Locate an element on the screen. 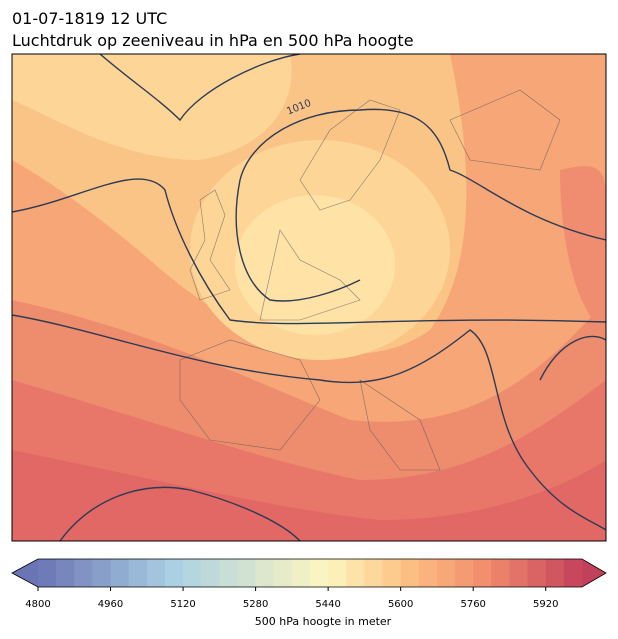 The height and width of the screenshot is (639, 618). colorbar-tick-label: 5760 is located at coordinates (472, 604).